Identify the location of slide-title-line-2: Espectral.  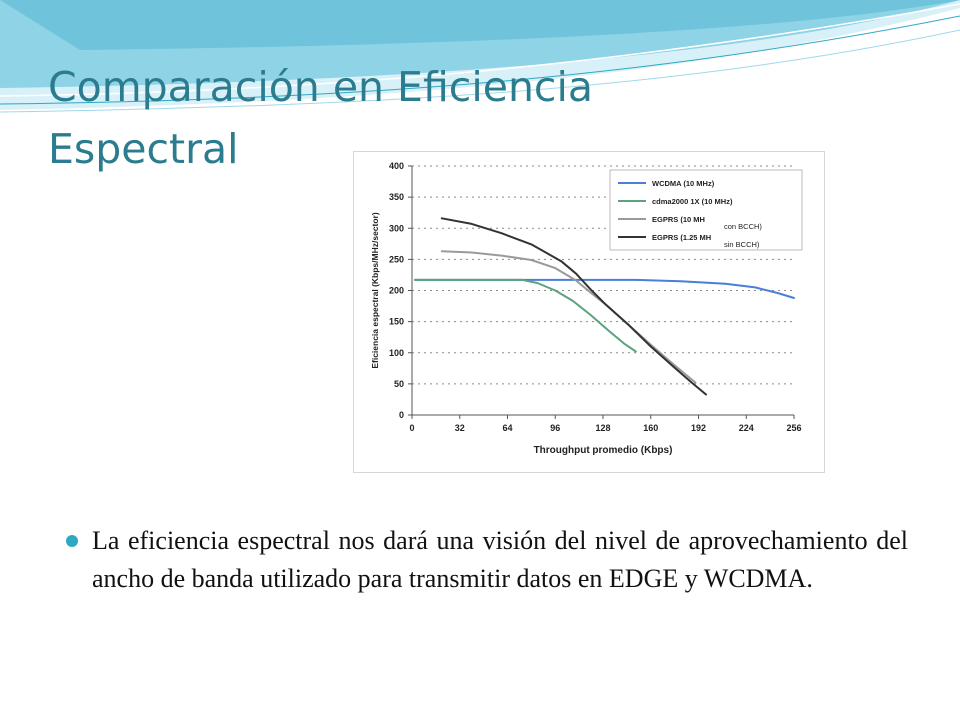
(143, 149).